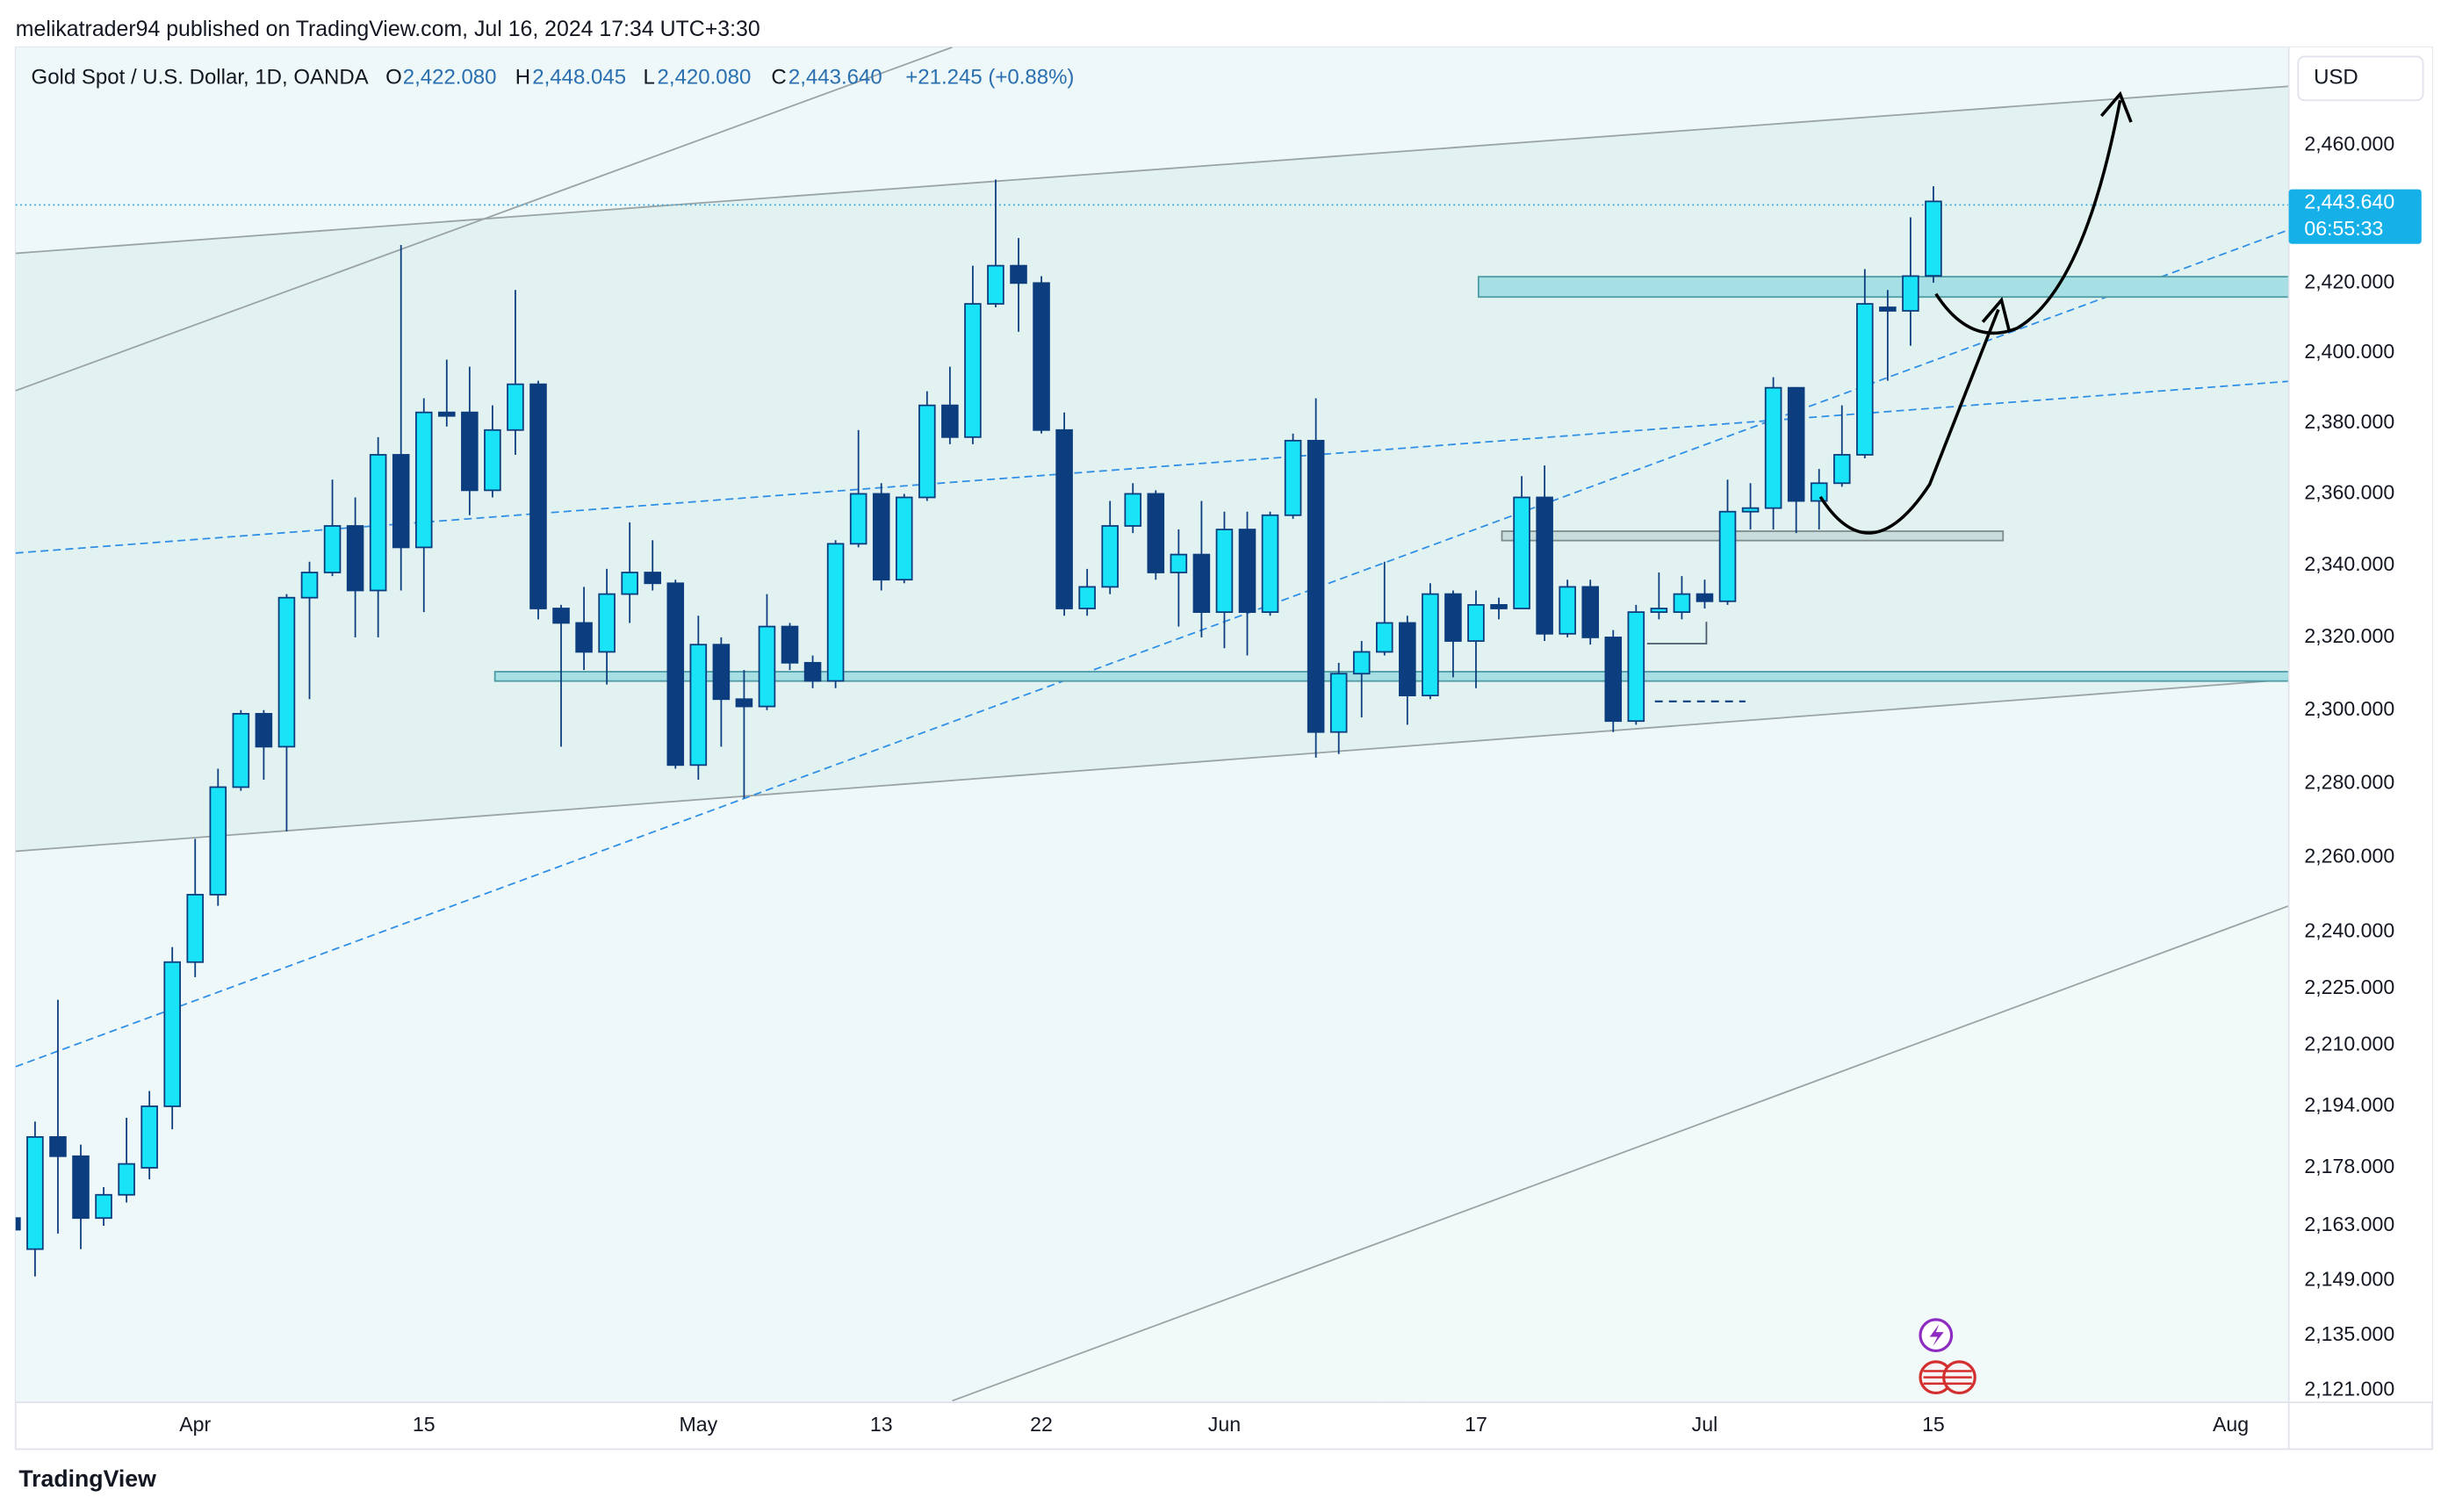 The width and height of the screenshot is (2448, 1512). I want to click on price-tag-countdown: 06:55:33, so click(2343, 228).